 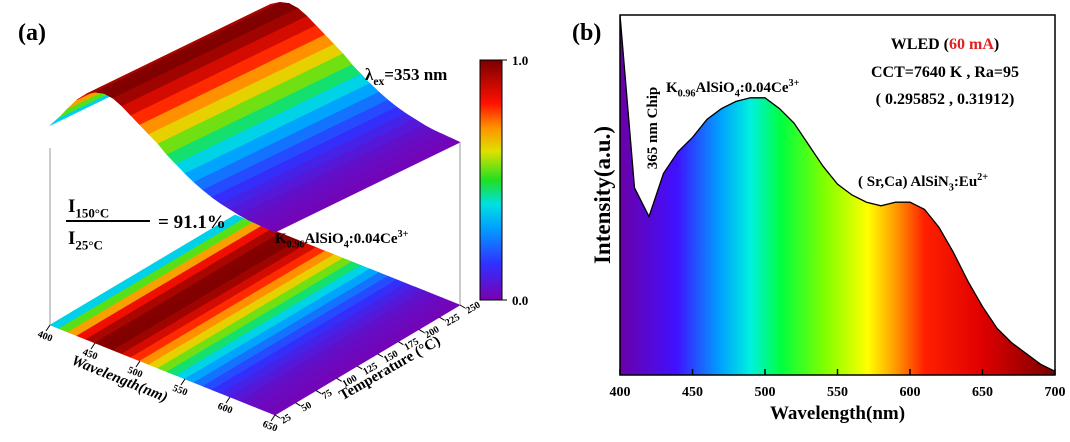 I want to click on legend-title-part: 60 mA, so click(x=971, y=44).